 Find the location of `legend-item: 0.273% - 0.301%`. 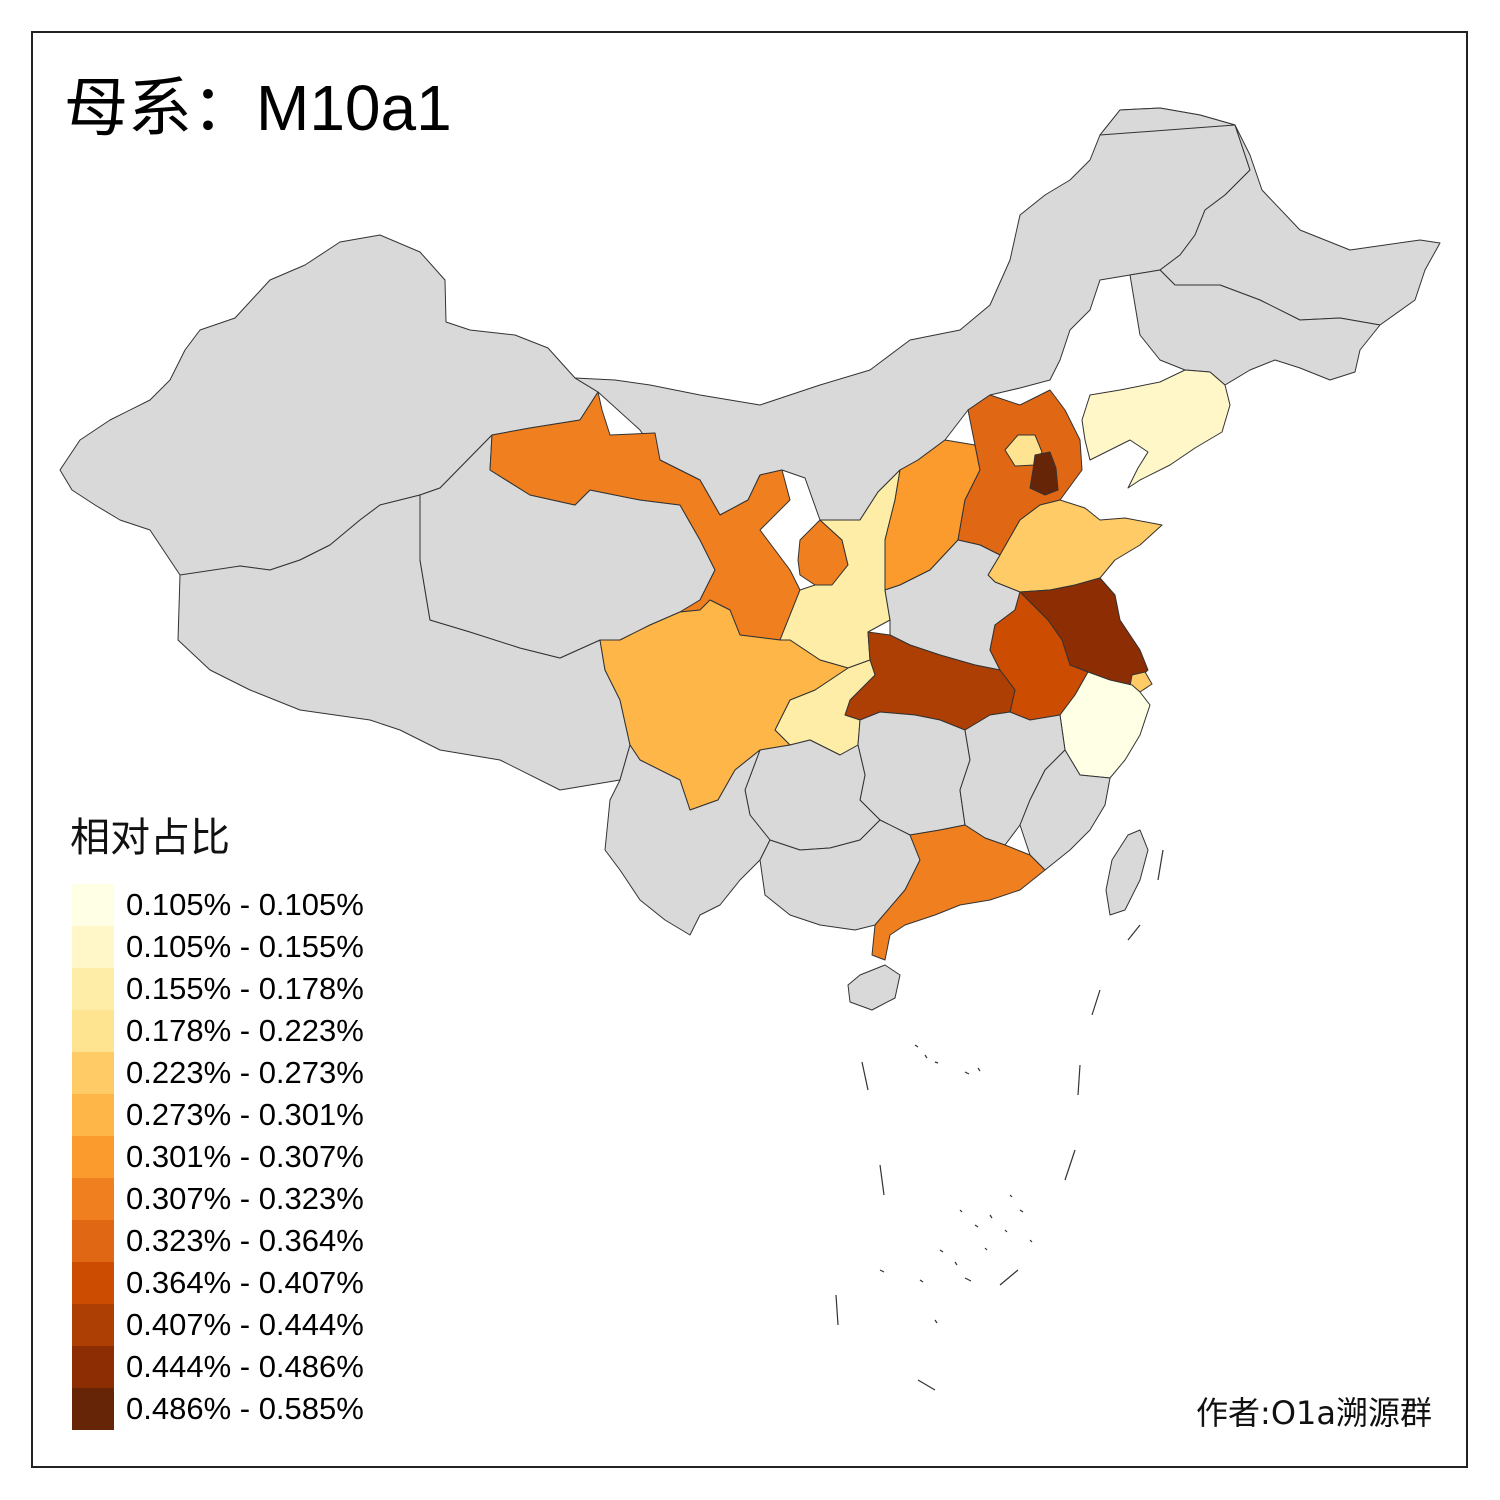

legend-item: 0.273% - 0.301% is located at coordinates (242, 1115).